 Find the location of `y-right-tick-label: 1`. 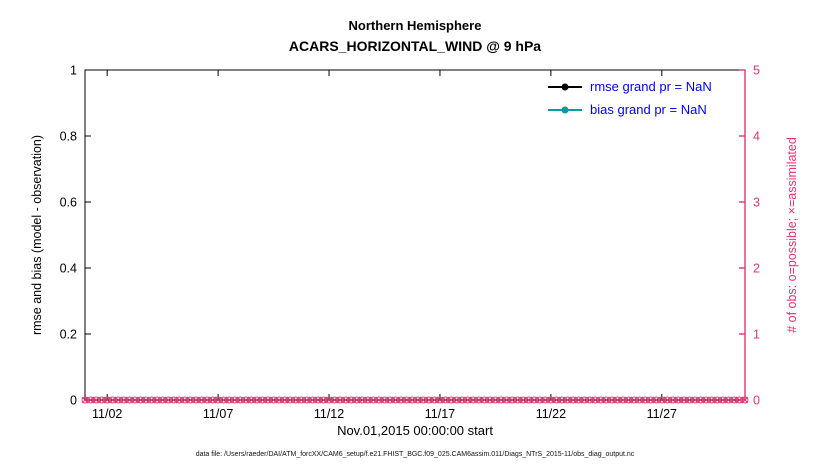

y-right-tick-label: 1 is located at coordinates (756, 335).